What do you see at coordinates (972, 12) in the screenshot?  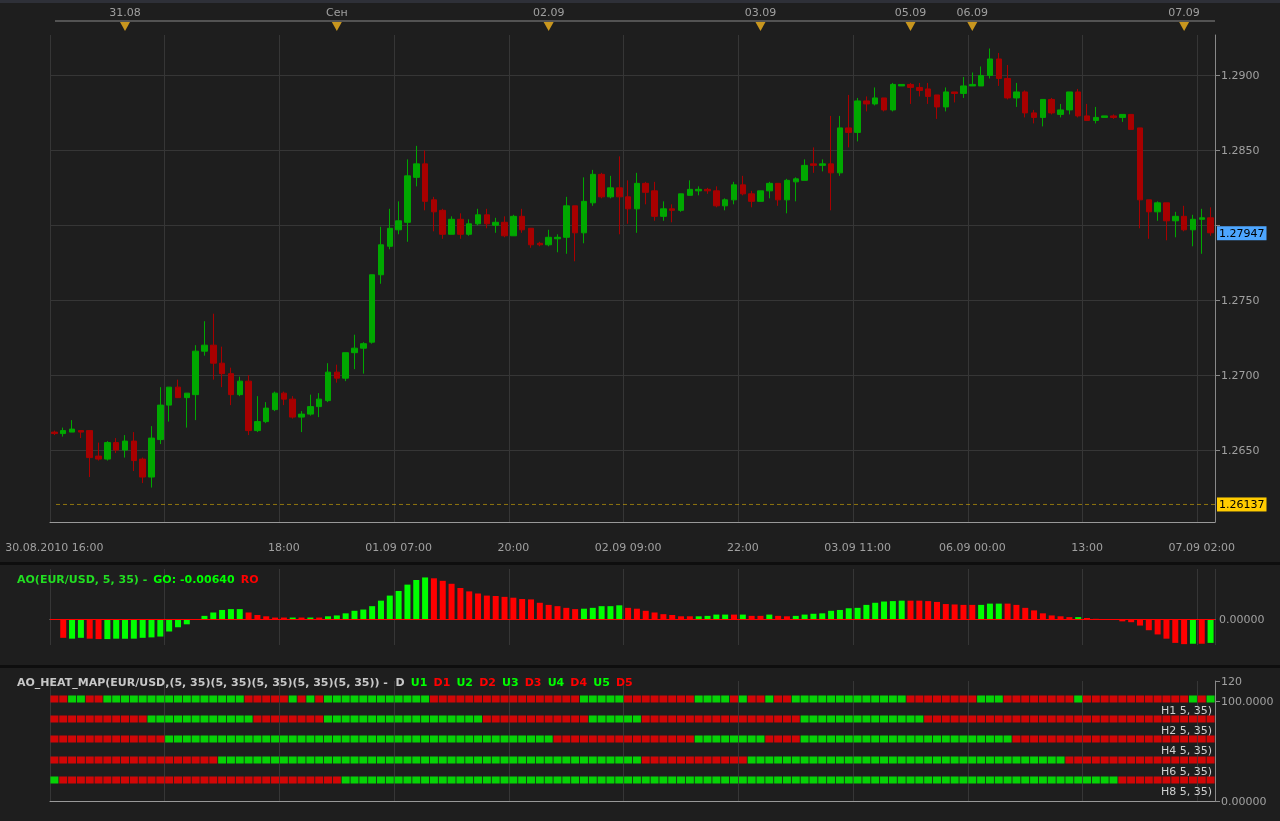 I see `text: 06.09` at bounding box center [972, 12].